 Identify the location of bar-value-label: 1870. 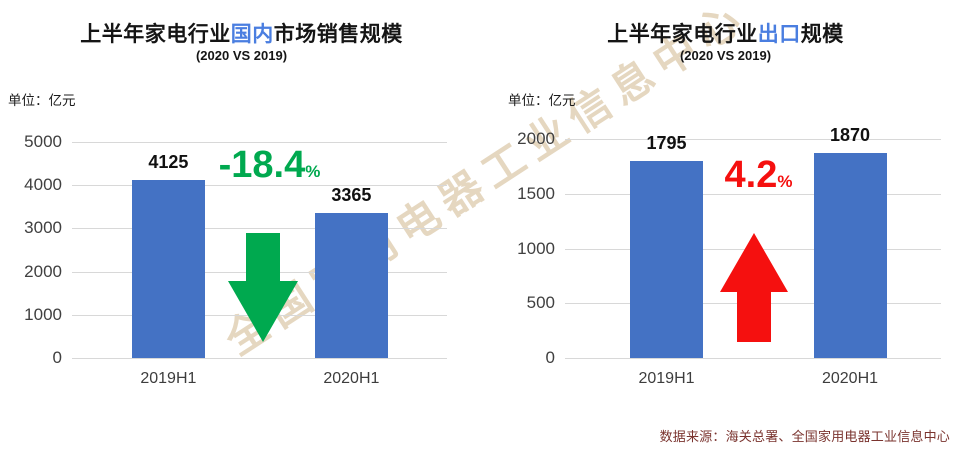
(850, 135).